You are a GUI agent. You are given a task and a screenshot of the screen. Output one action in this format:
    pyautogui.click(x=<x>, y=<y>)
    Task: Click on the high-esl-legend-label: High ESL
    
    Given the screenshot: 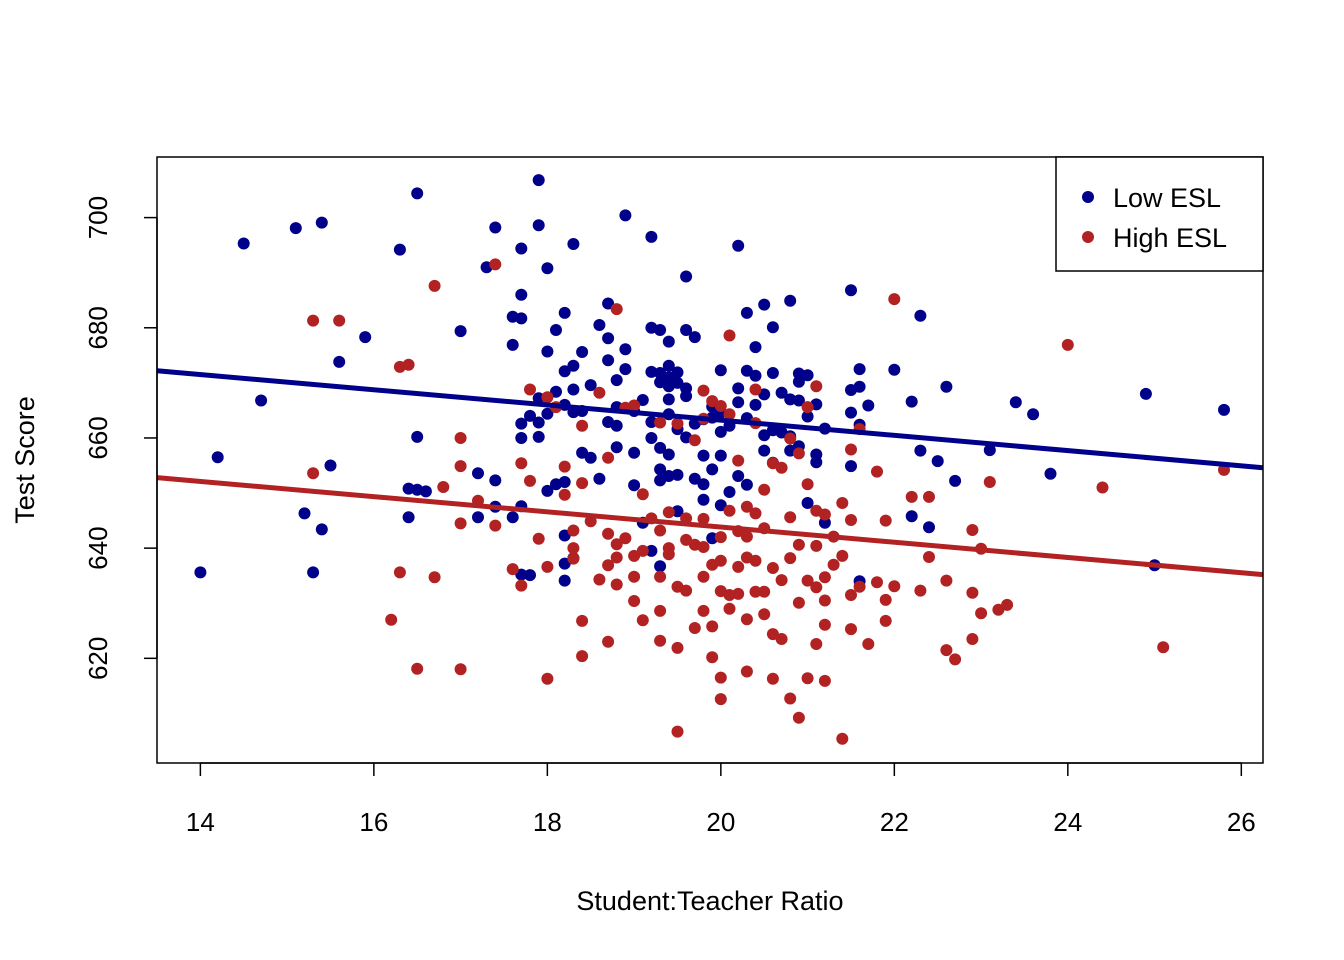 What is the action you would take?
    pyautogui.click(x=1170, y=238)
    